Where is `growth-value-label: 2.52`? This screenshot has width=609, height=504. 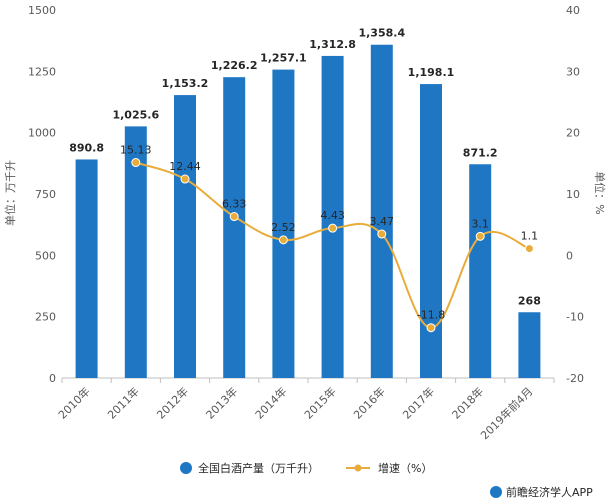
growth-value-label: 2.52 is located at coordinates (283, 227).